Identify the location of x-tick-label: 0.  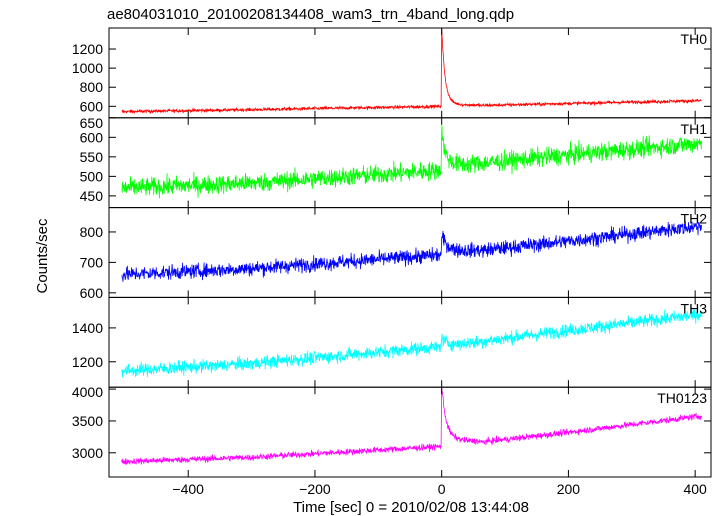
(442, 489).